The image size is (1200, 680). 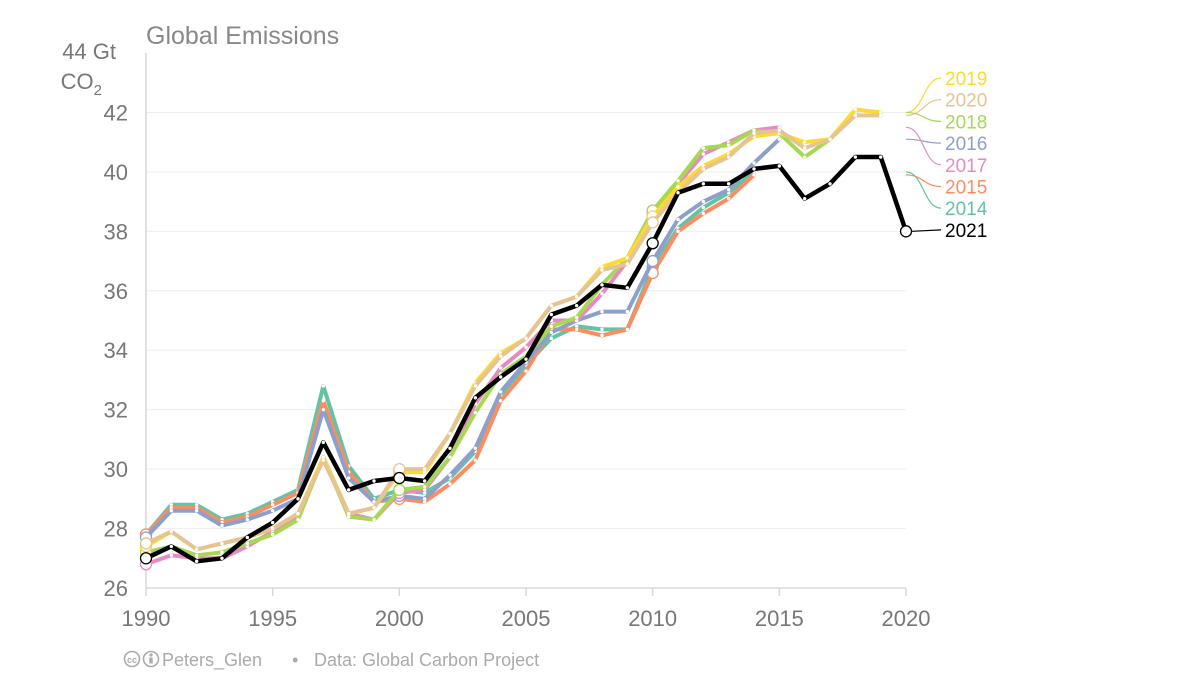 I want to click on legend-label-2018: 2018, so click(x=966, y=122).